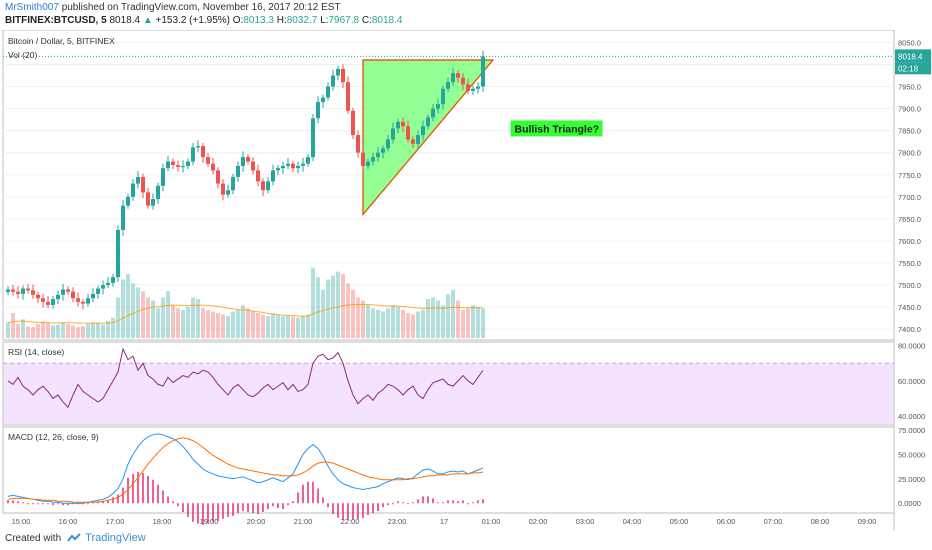  What do you see at coordinates (193, 20) in the screenshot?
I see `price-change: +153.2 (+1.95%)` at bounding box center [193, 20].